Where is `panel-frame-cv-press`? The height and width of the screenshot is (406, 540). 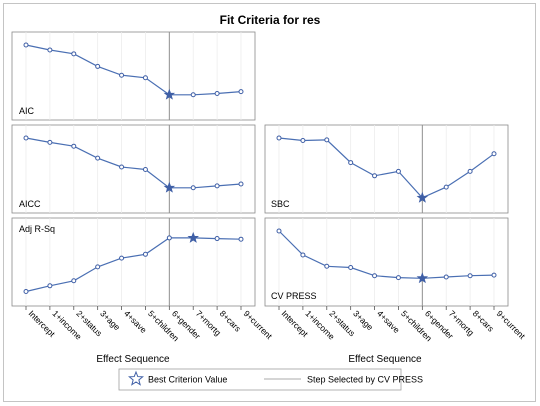 panel-frame-cv-press is located at coordinates (386, 262).